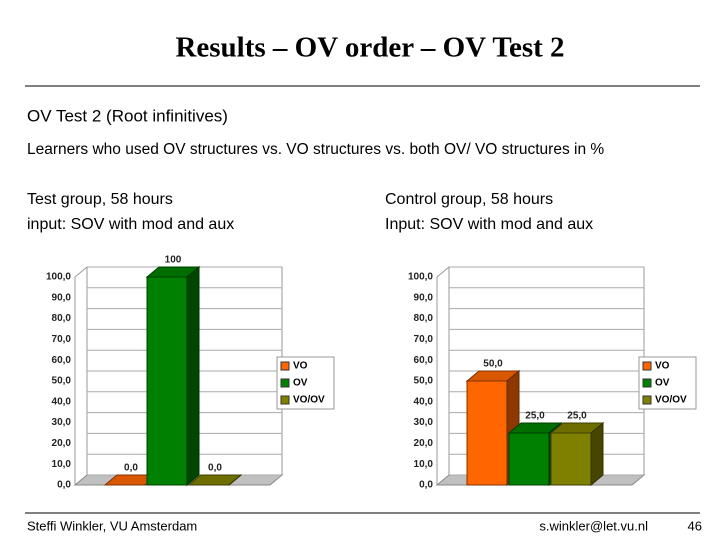 The width and height of the screenshot is (720, 540). Describe the element at coordinates (173, 260) in the screenshot. I see `value-label: 100` at that location.